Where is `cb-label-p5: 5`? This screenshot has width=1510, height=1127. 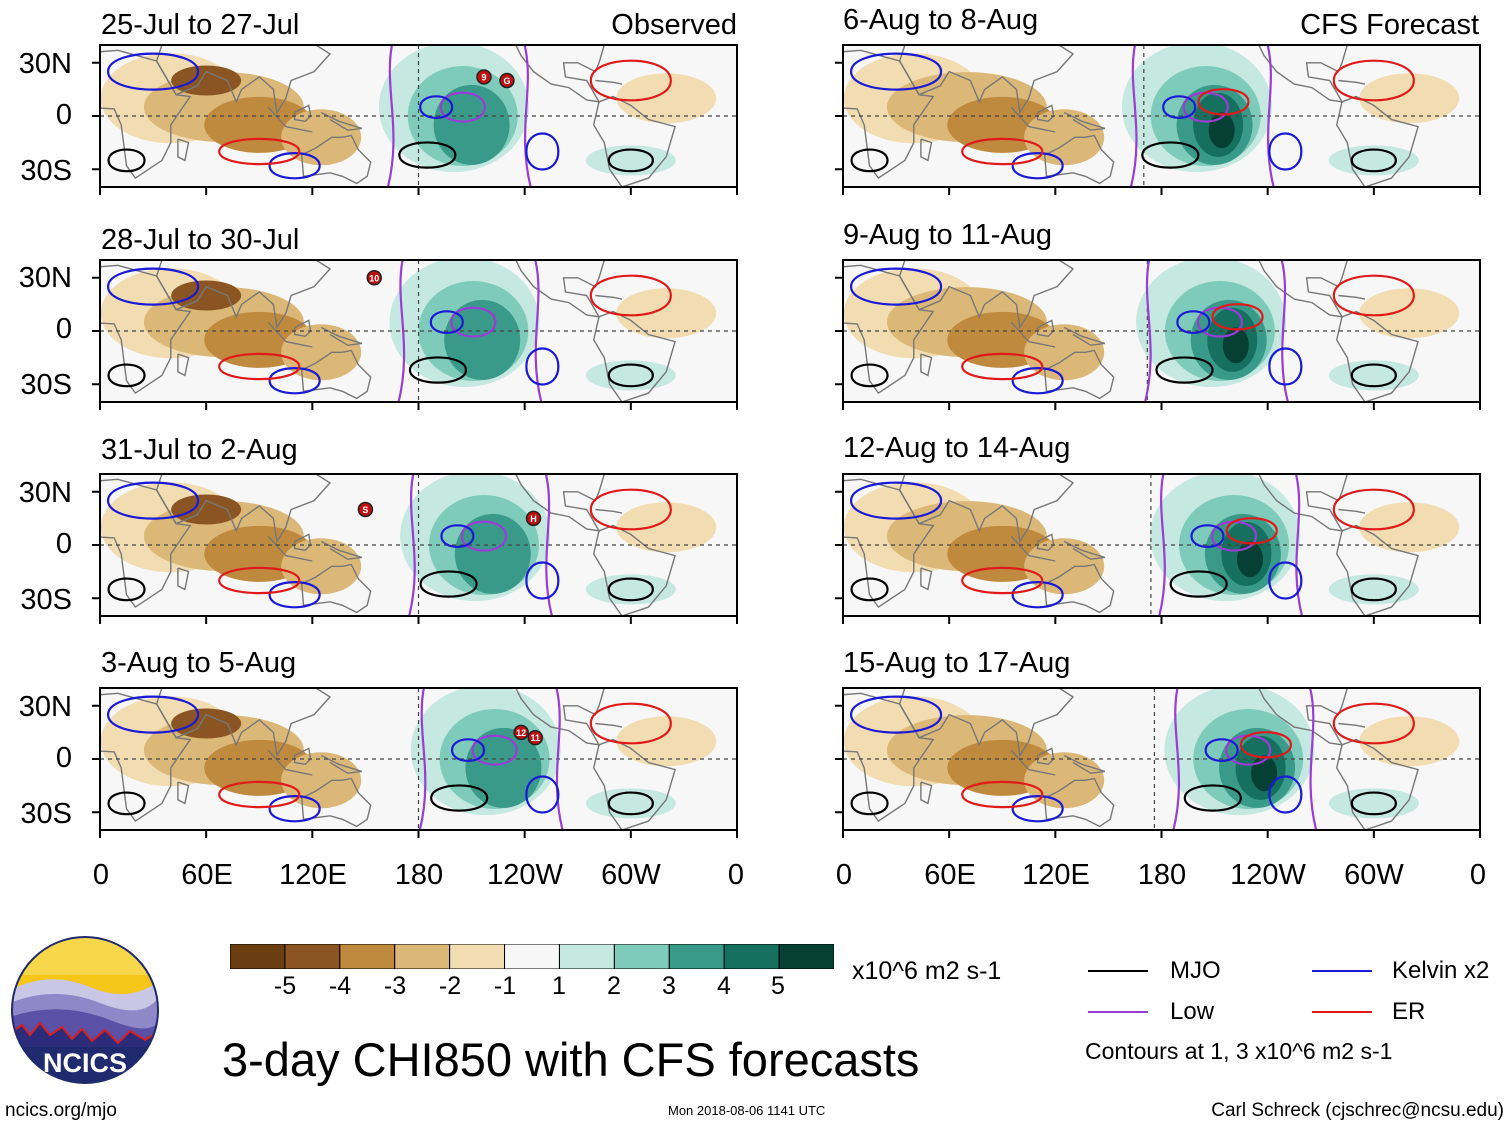 cb-label-p5: 5 is located at coordinates (778, 986).